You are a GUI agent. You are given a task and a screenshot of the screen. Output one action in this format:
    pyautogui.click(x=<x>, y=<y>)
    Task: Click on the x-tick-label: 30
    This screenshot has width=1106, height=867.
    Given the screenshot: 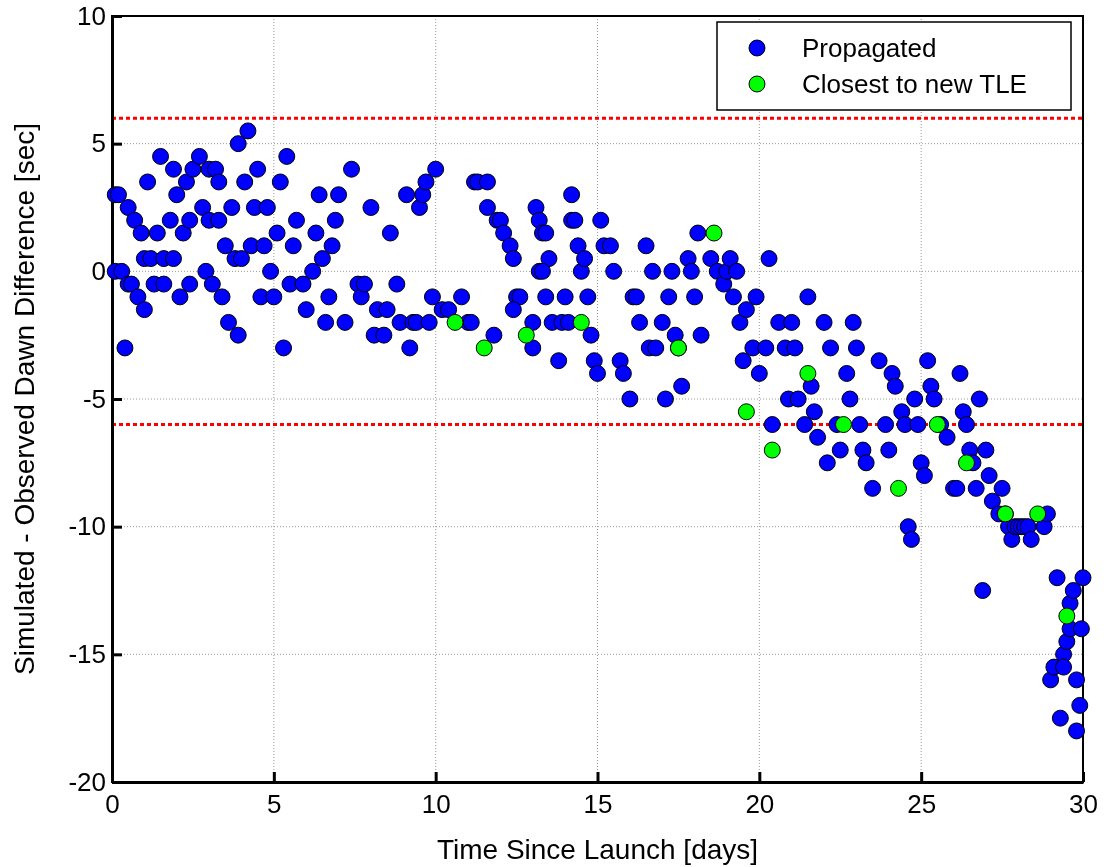 What is the action you would take?
    pyautogui.click(x=1083, y=804)
    